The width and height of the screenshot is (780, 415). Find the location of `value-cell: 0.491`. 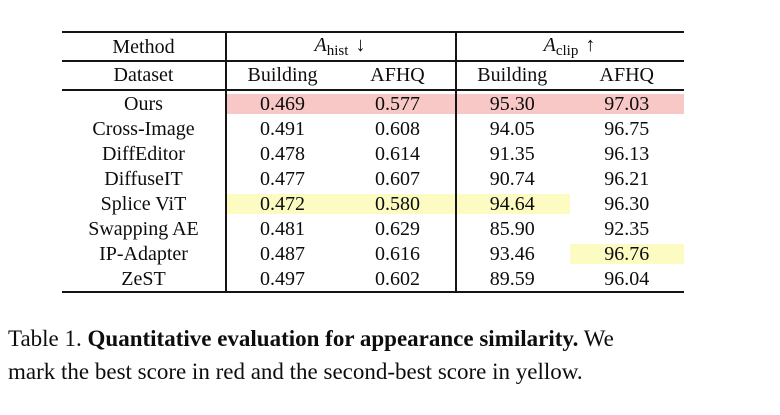

value-cell: 0.491 is located at coordinates (282, 128).